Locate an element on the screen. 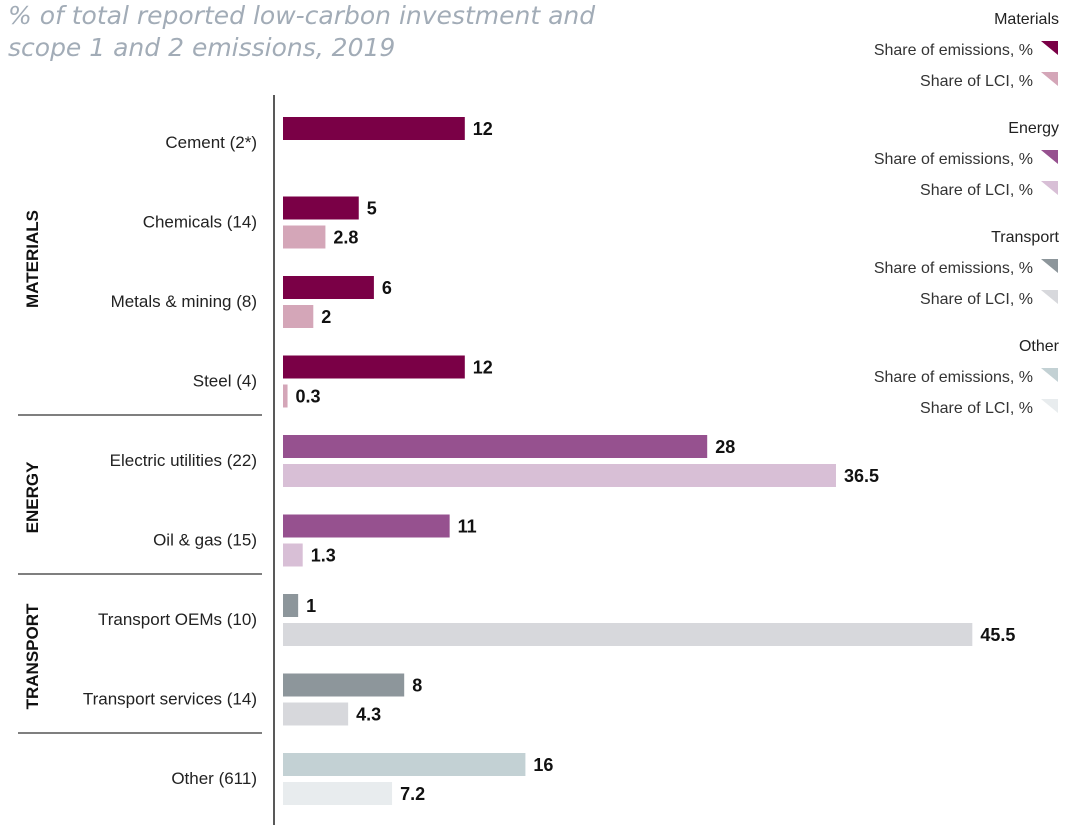 The image size is (1076, 825). value-label-emissions-other-611: 16 is located at coordinates (543, 765).